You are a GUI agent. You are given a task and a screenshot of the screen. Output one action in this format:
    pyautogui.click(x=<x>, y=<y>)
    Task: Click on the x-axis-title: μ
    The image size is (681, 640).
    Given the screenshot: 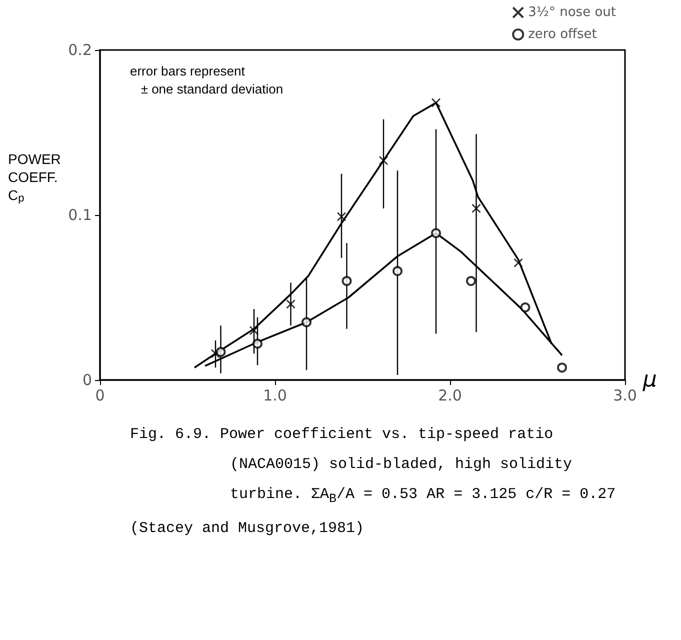 What is the action you would take?
    pyautogui.click(x=649, y=380)
    